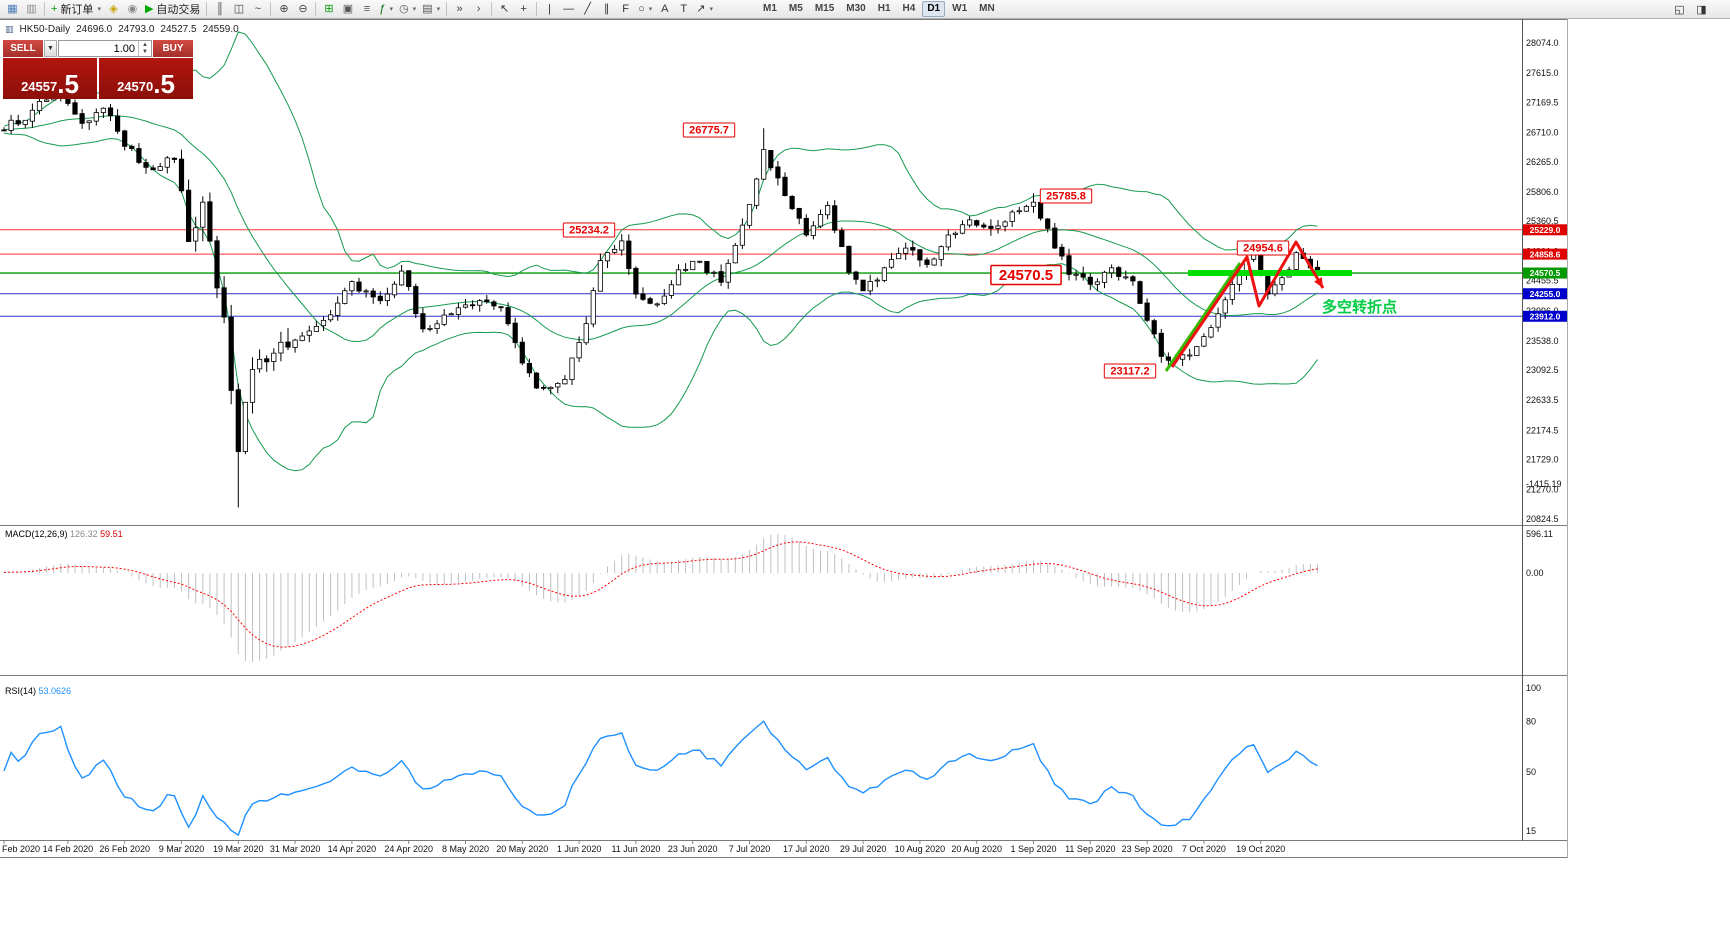 This screenshot has height=944, width=1730. What do you see at coordinates (1026, 275) in the screenshot?
I see `price-annotation: 24570.5` at bounding box center [1026, 275].